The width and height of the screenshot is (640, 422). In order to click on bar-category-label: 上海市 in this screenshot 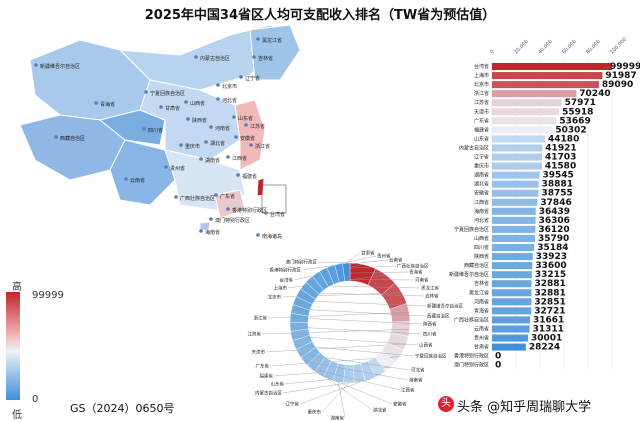, I will do `click(481, 75)`.